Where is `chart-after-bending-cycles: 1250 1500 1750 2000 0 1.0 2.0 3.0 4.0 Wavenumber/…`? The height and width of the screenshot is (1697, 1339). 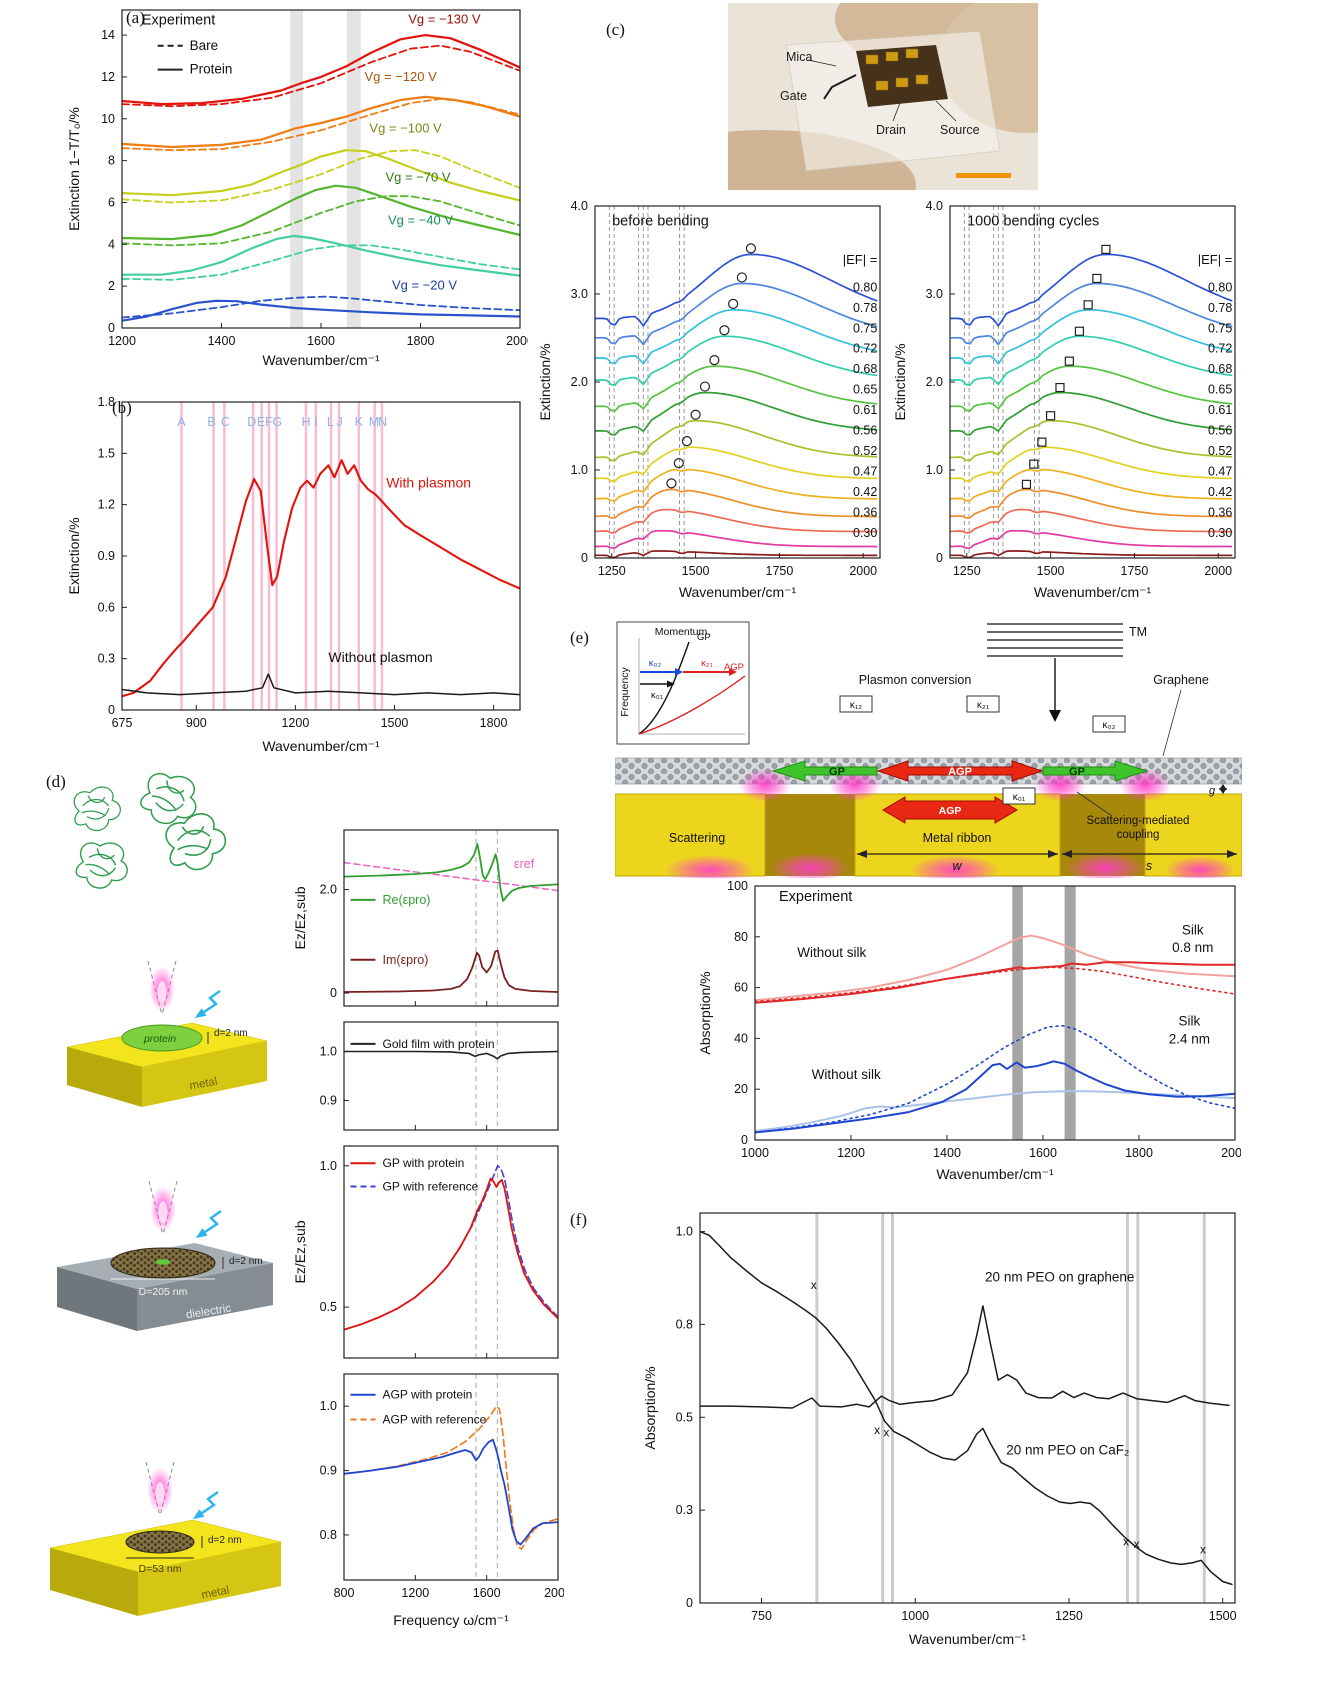 chart-after-bending-cycles: 1250 1500 1750 2000 0 1.0 2.0 3.0 4.0 Wavenumber/… is located at coordinates (1066, 402).